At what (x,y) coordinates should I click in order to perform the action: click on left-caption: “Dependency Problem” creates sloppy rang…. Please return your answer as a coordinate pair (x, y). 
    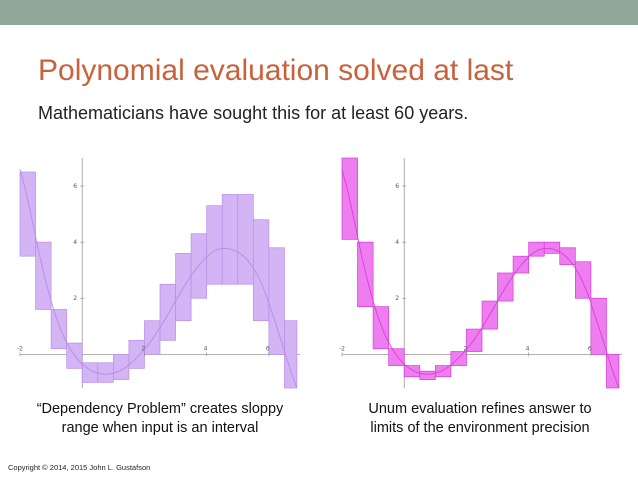
    Looking at the image, I should click on (160, 419).